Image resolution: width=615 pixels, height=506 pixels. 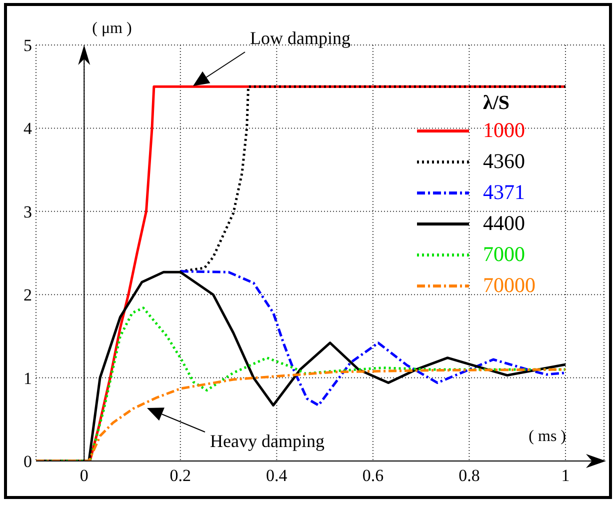 What do you see at coordinates (497, 103) in the screenshot?
I see `legend-title: λ/S` at bounding box center [497, 103].